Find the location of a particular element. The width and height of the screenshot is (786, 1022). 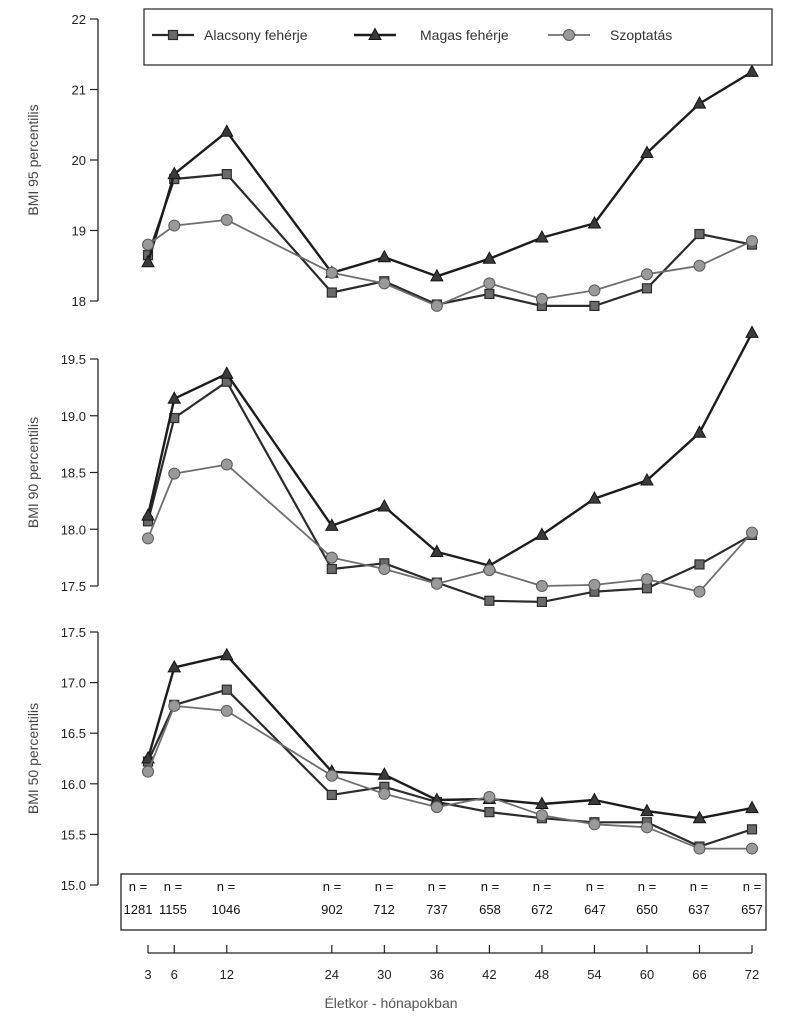

y-tick-label: 15.5 is located at coordinates (73, 834).